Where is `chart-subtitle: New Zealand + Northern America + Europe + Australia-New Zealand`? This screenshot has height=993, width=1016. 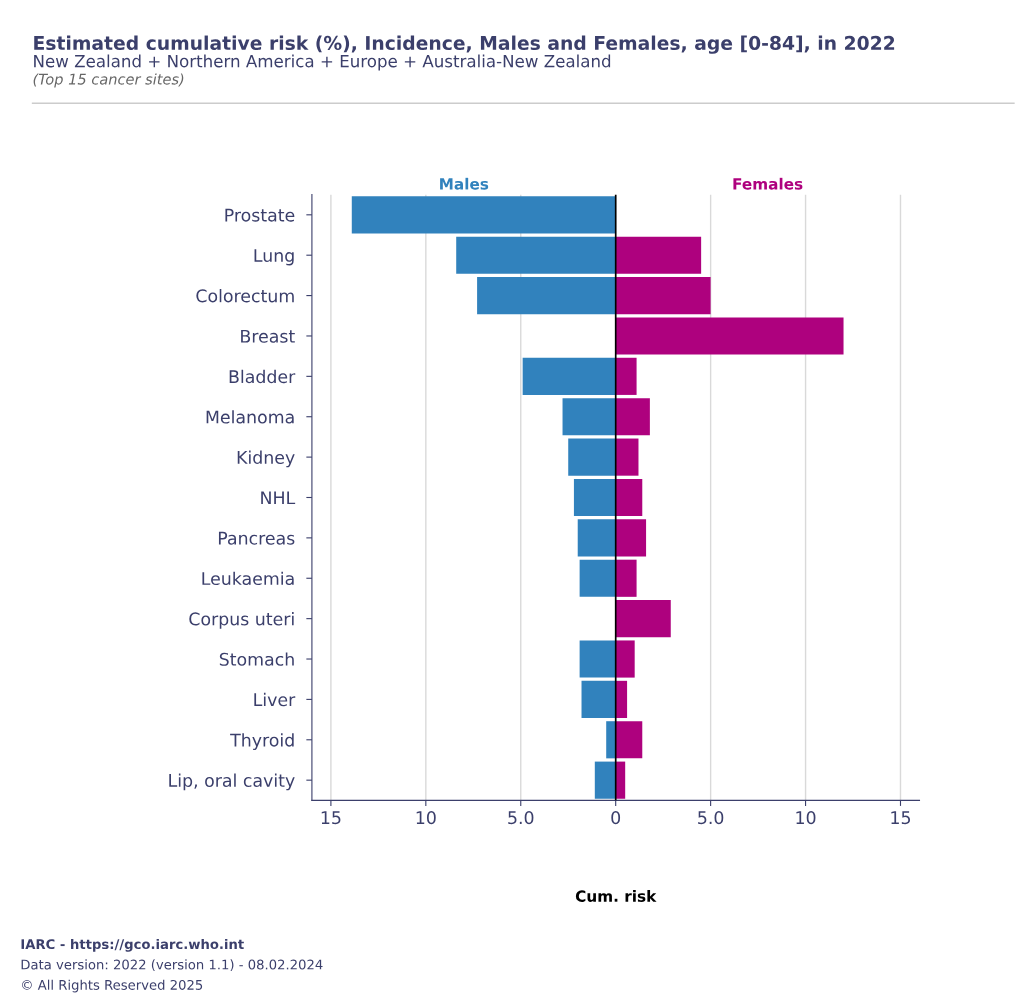 chart-subtitle: New Zealand + Northern America + Europe + Australia-New Zealand is located at coordinates (322, 62).